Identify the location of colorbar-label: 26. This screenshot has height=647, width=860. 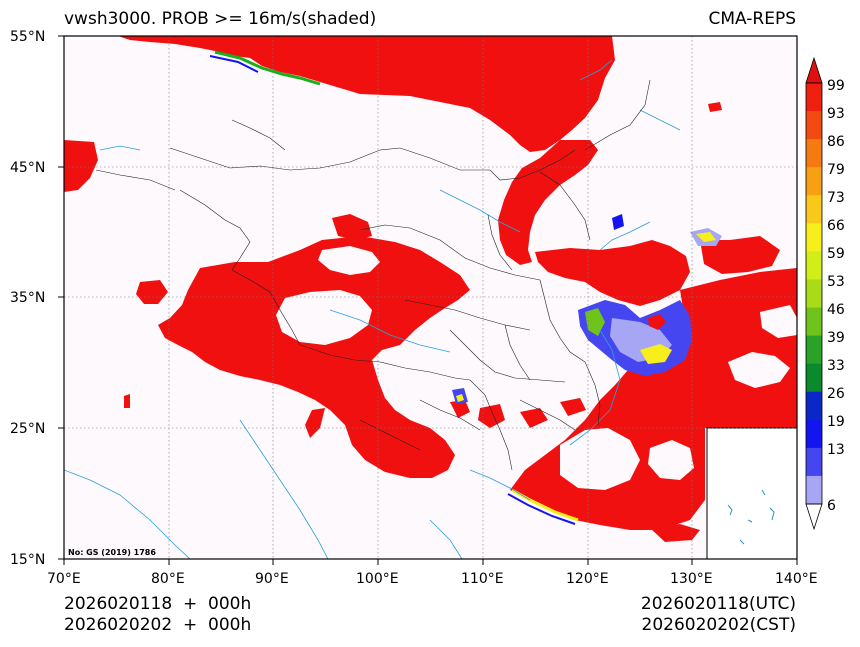
(836, 394).